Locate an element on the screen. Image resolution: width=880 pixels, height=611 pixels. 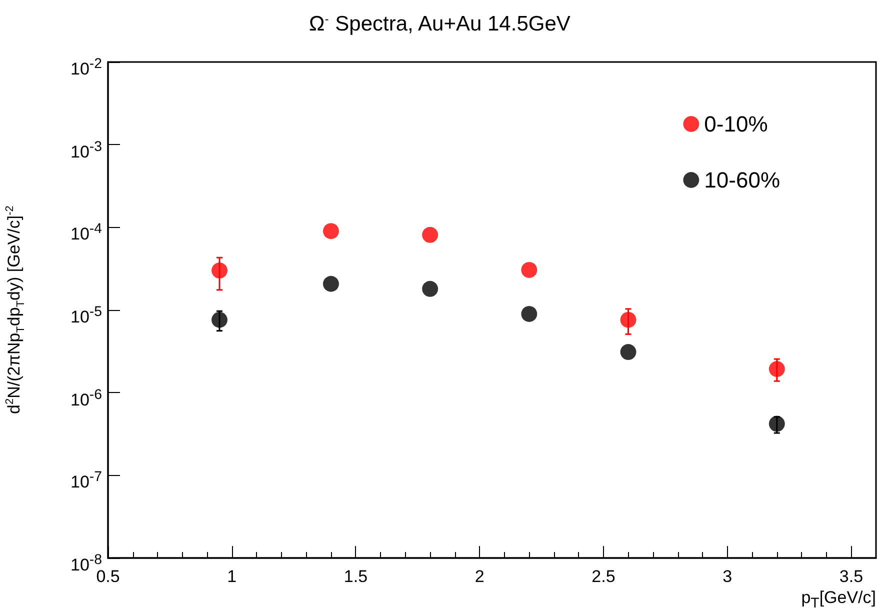
x-tick-label: 2.5 is located at coordinates (604, 576).